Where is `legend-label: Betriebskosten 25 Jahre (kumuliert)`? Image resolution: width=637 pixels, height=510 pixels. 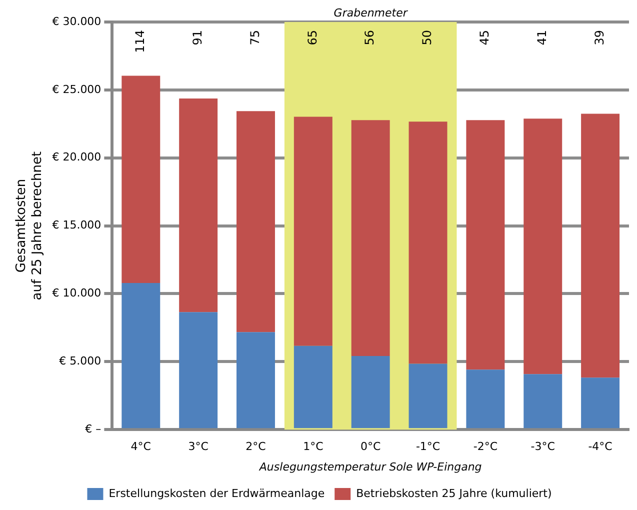
legend-label: Betriebskosten 25 Jahre (kumuliert) is located at coordinates (454, 493).